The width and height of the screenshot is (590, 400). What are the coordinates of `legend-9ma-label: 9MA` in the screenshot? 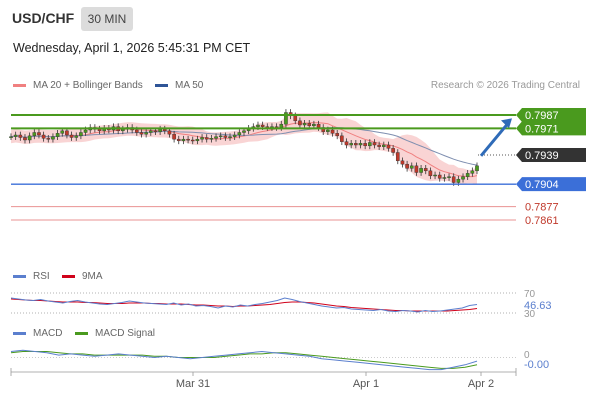 It's located at (92, 276).